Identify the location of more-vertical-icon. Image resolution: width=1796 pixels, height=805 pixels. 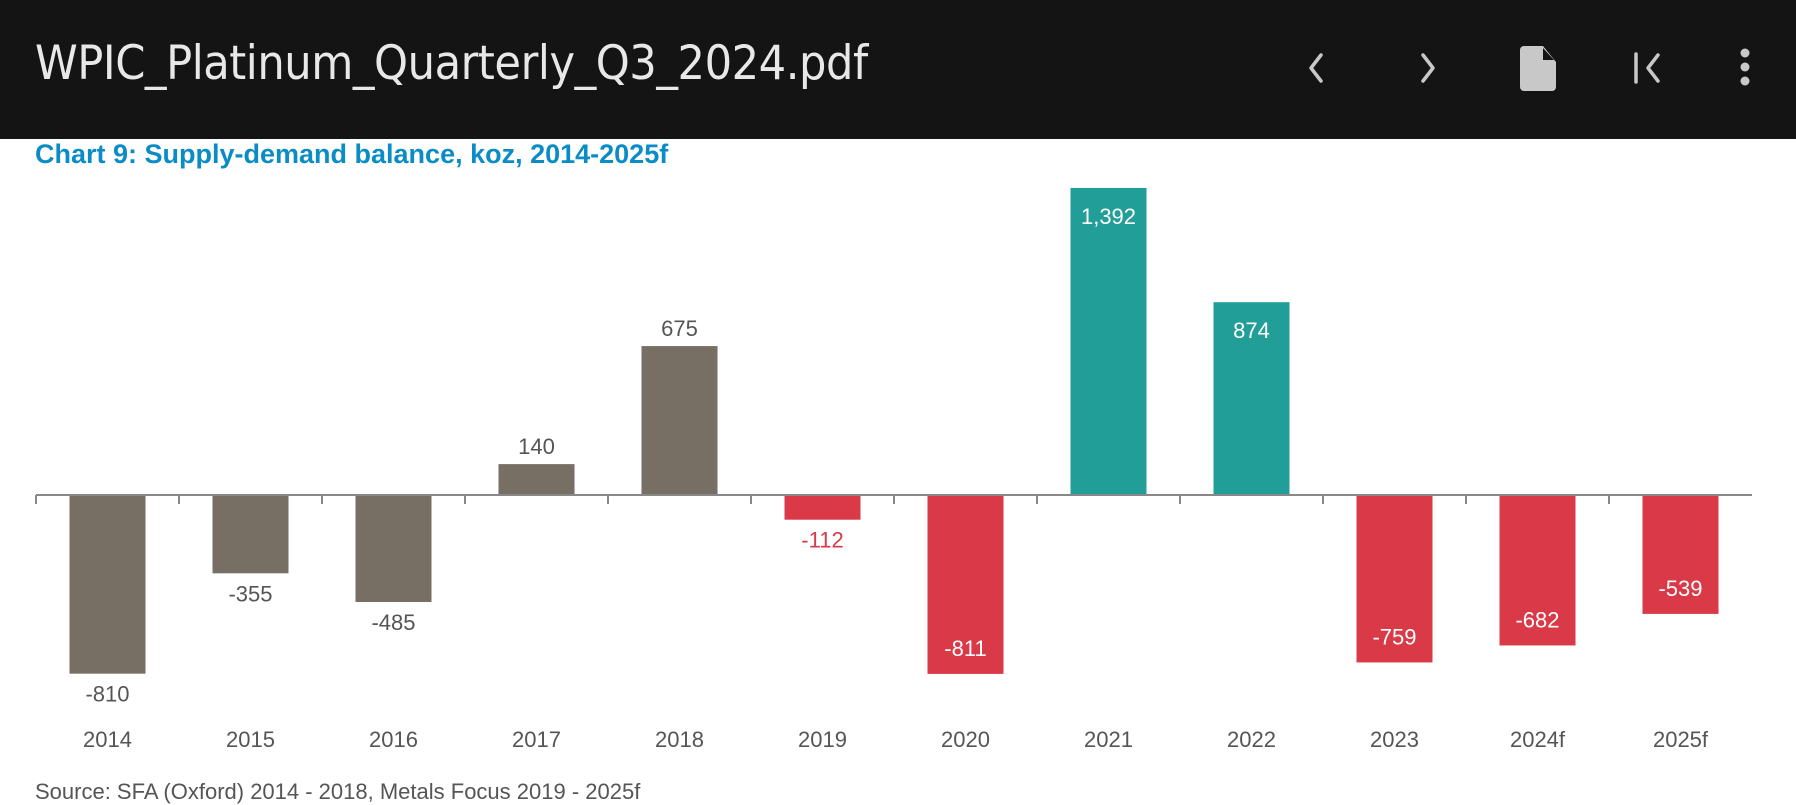
(1745, 68).